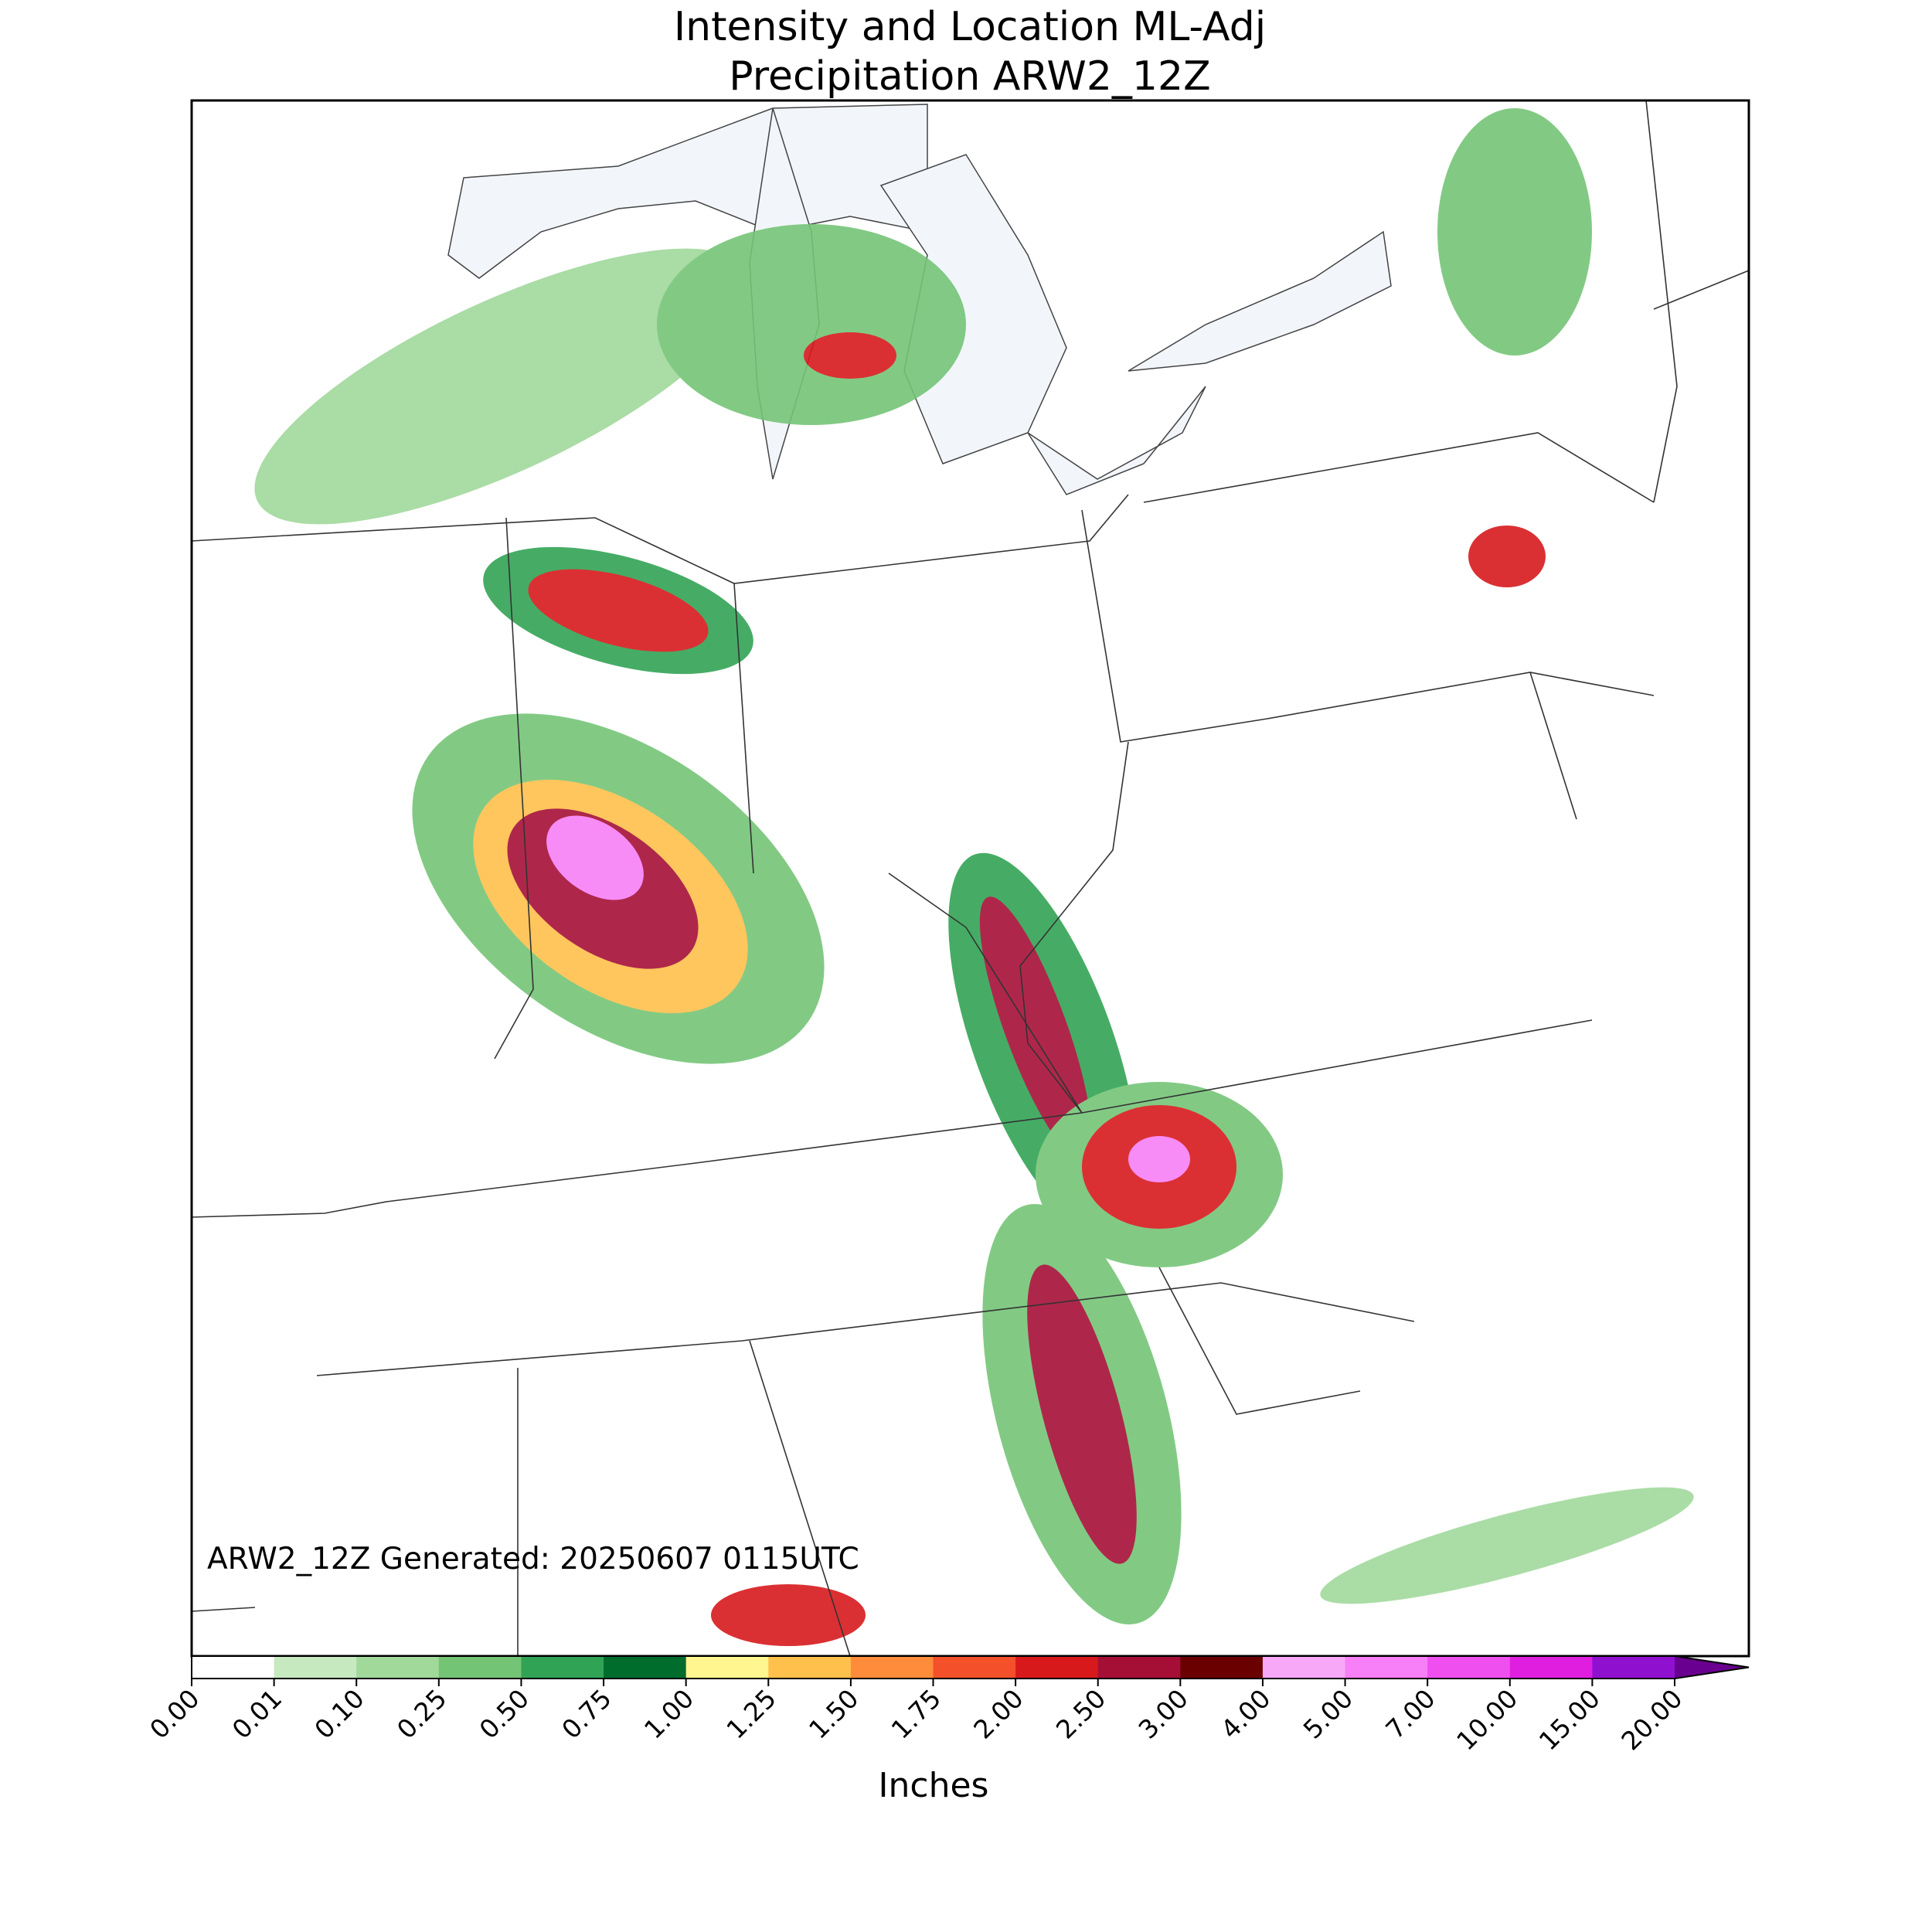 This screenshot has height=1932, width=1932. Describe the element at coordinates (999, 1714) in the screenshot. I see `colorbar-tick-label: 2.00` at that location.